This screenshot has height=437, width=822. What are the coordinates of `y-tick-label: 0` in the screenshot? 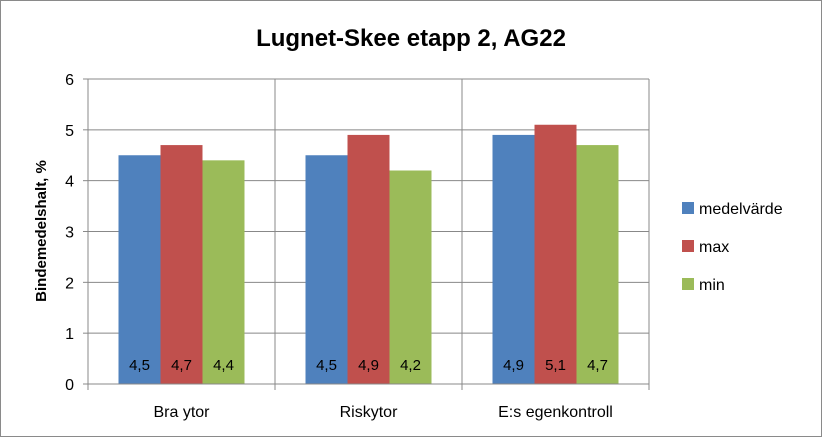 It's located at (69, 385).